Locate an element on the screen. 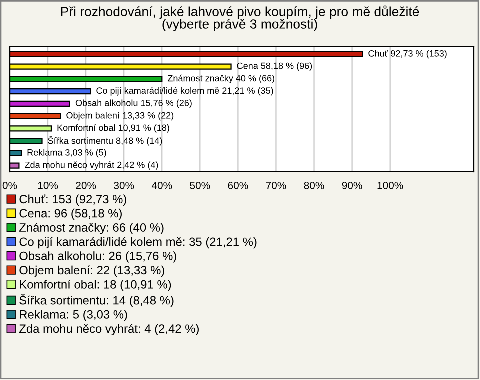 Image resolution: width=480 pixels, height=380 pixels. data-label: Komfortní obal 10,91 % (18) is located at coordinates (114, 128).